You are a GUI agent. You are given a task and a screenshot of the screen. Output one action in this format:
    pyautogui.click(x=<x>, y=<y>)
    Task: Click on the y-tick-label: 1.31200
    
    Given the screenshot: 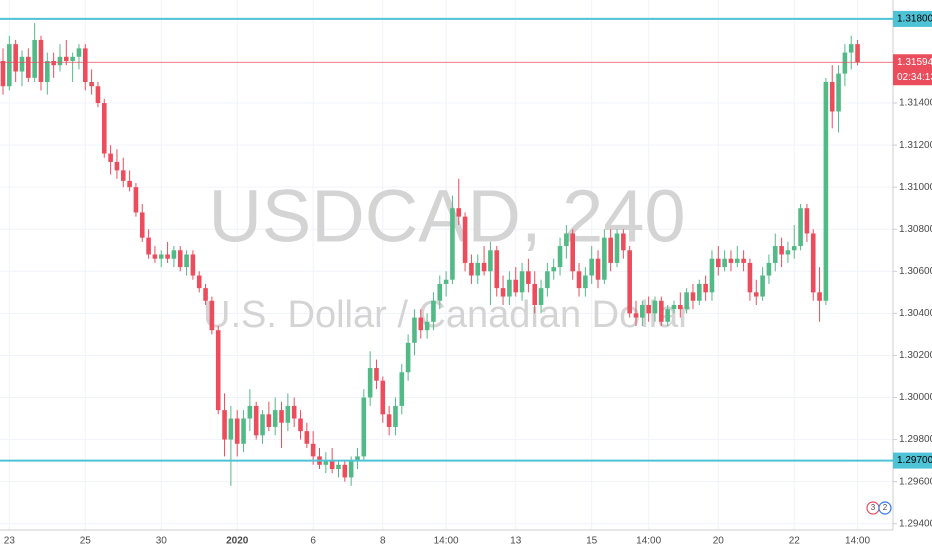 What is the action you would take?
    pyautogui.click(x=915, y=145)
    